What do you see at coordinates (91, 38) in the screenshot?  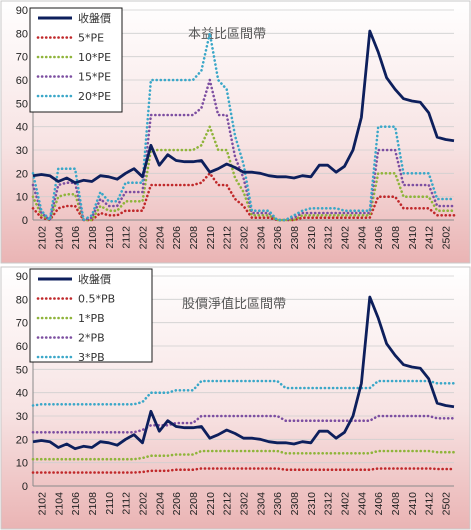 I see `legend-label: 5*PE` at bounding box center [91, 38].